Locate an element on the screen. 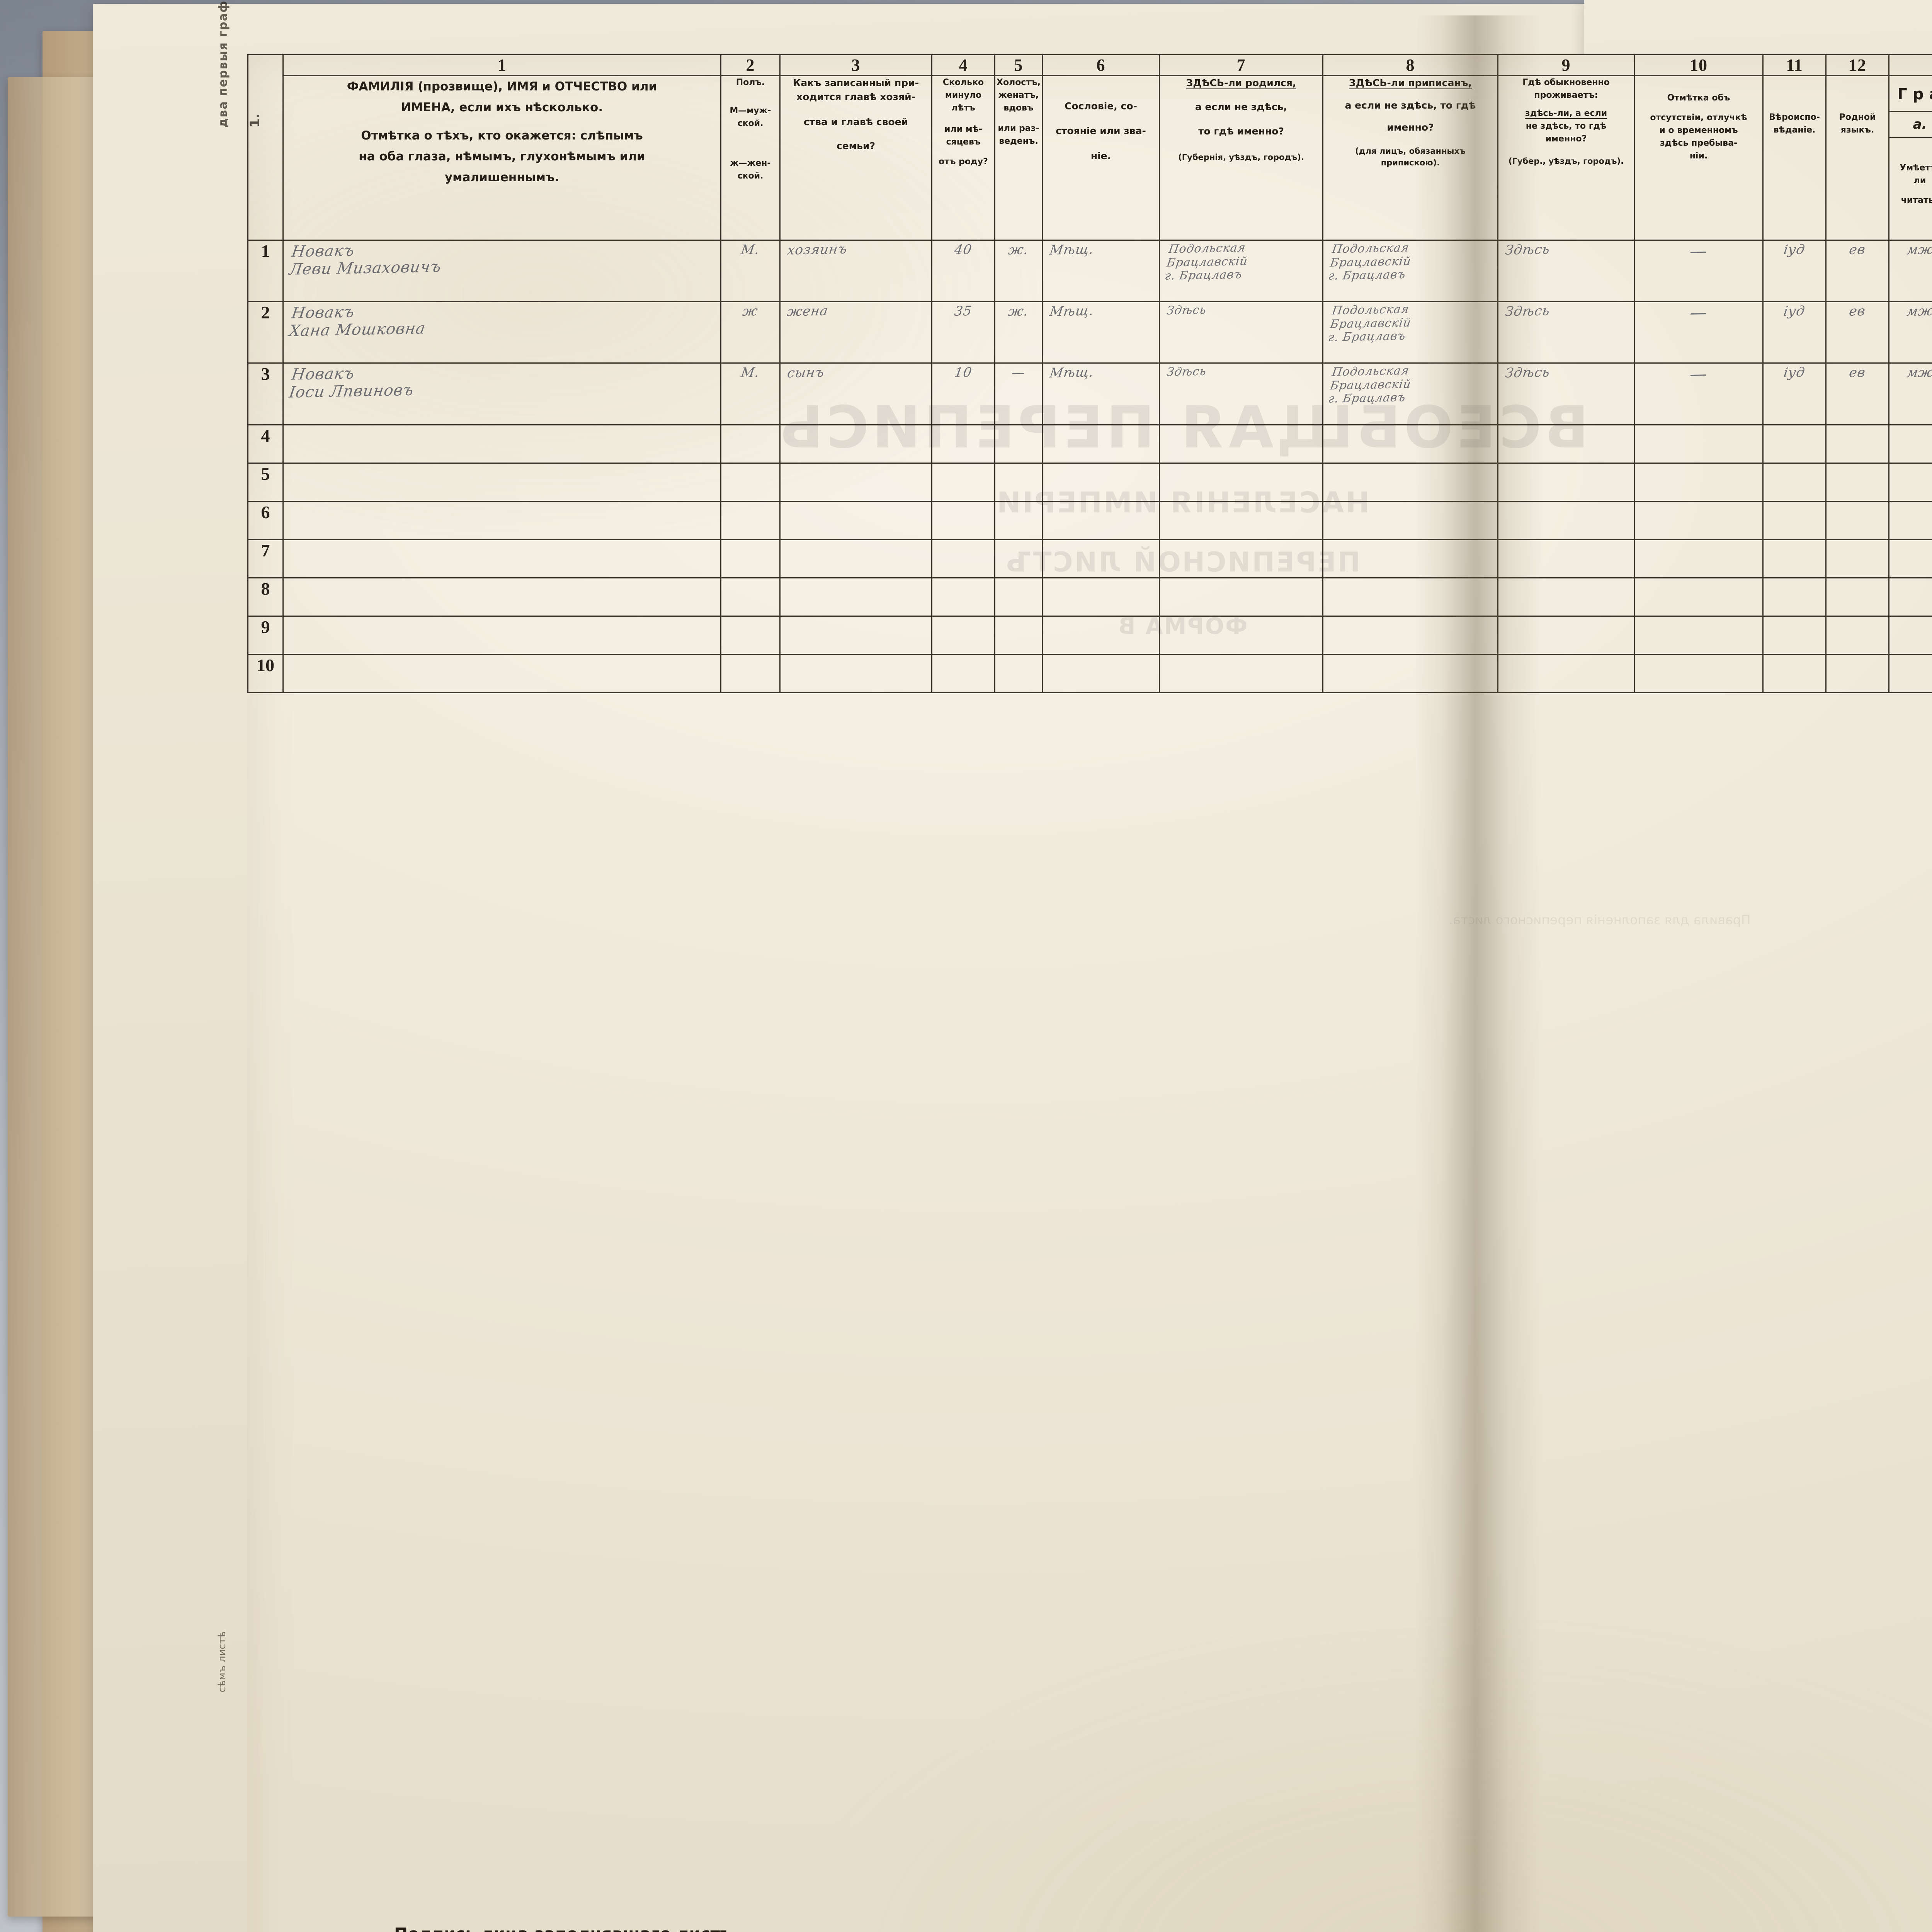 The height and width of the screenshot is (1932, 1932). cell-estate-r2: Мѣщ. is located at coordinates (1101, 333).